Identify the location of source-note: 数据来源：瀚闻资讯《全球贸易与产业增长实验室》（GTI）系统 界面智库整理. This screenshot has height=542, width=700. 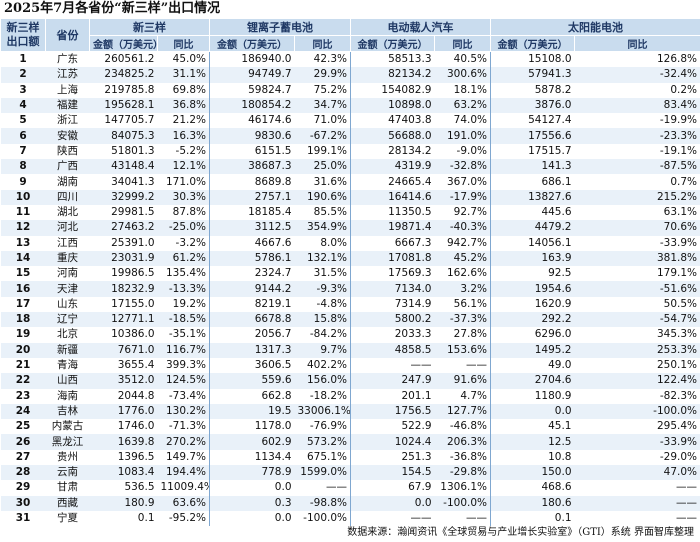
(520, 533).